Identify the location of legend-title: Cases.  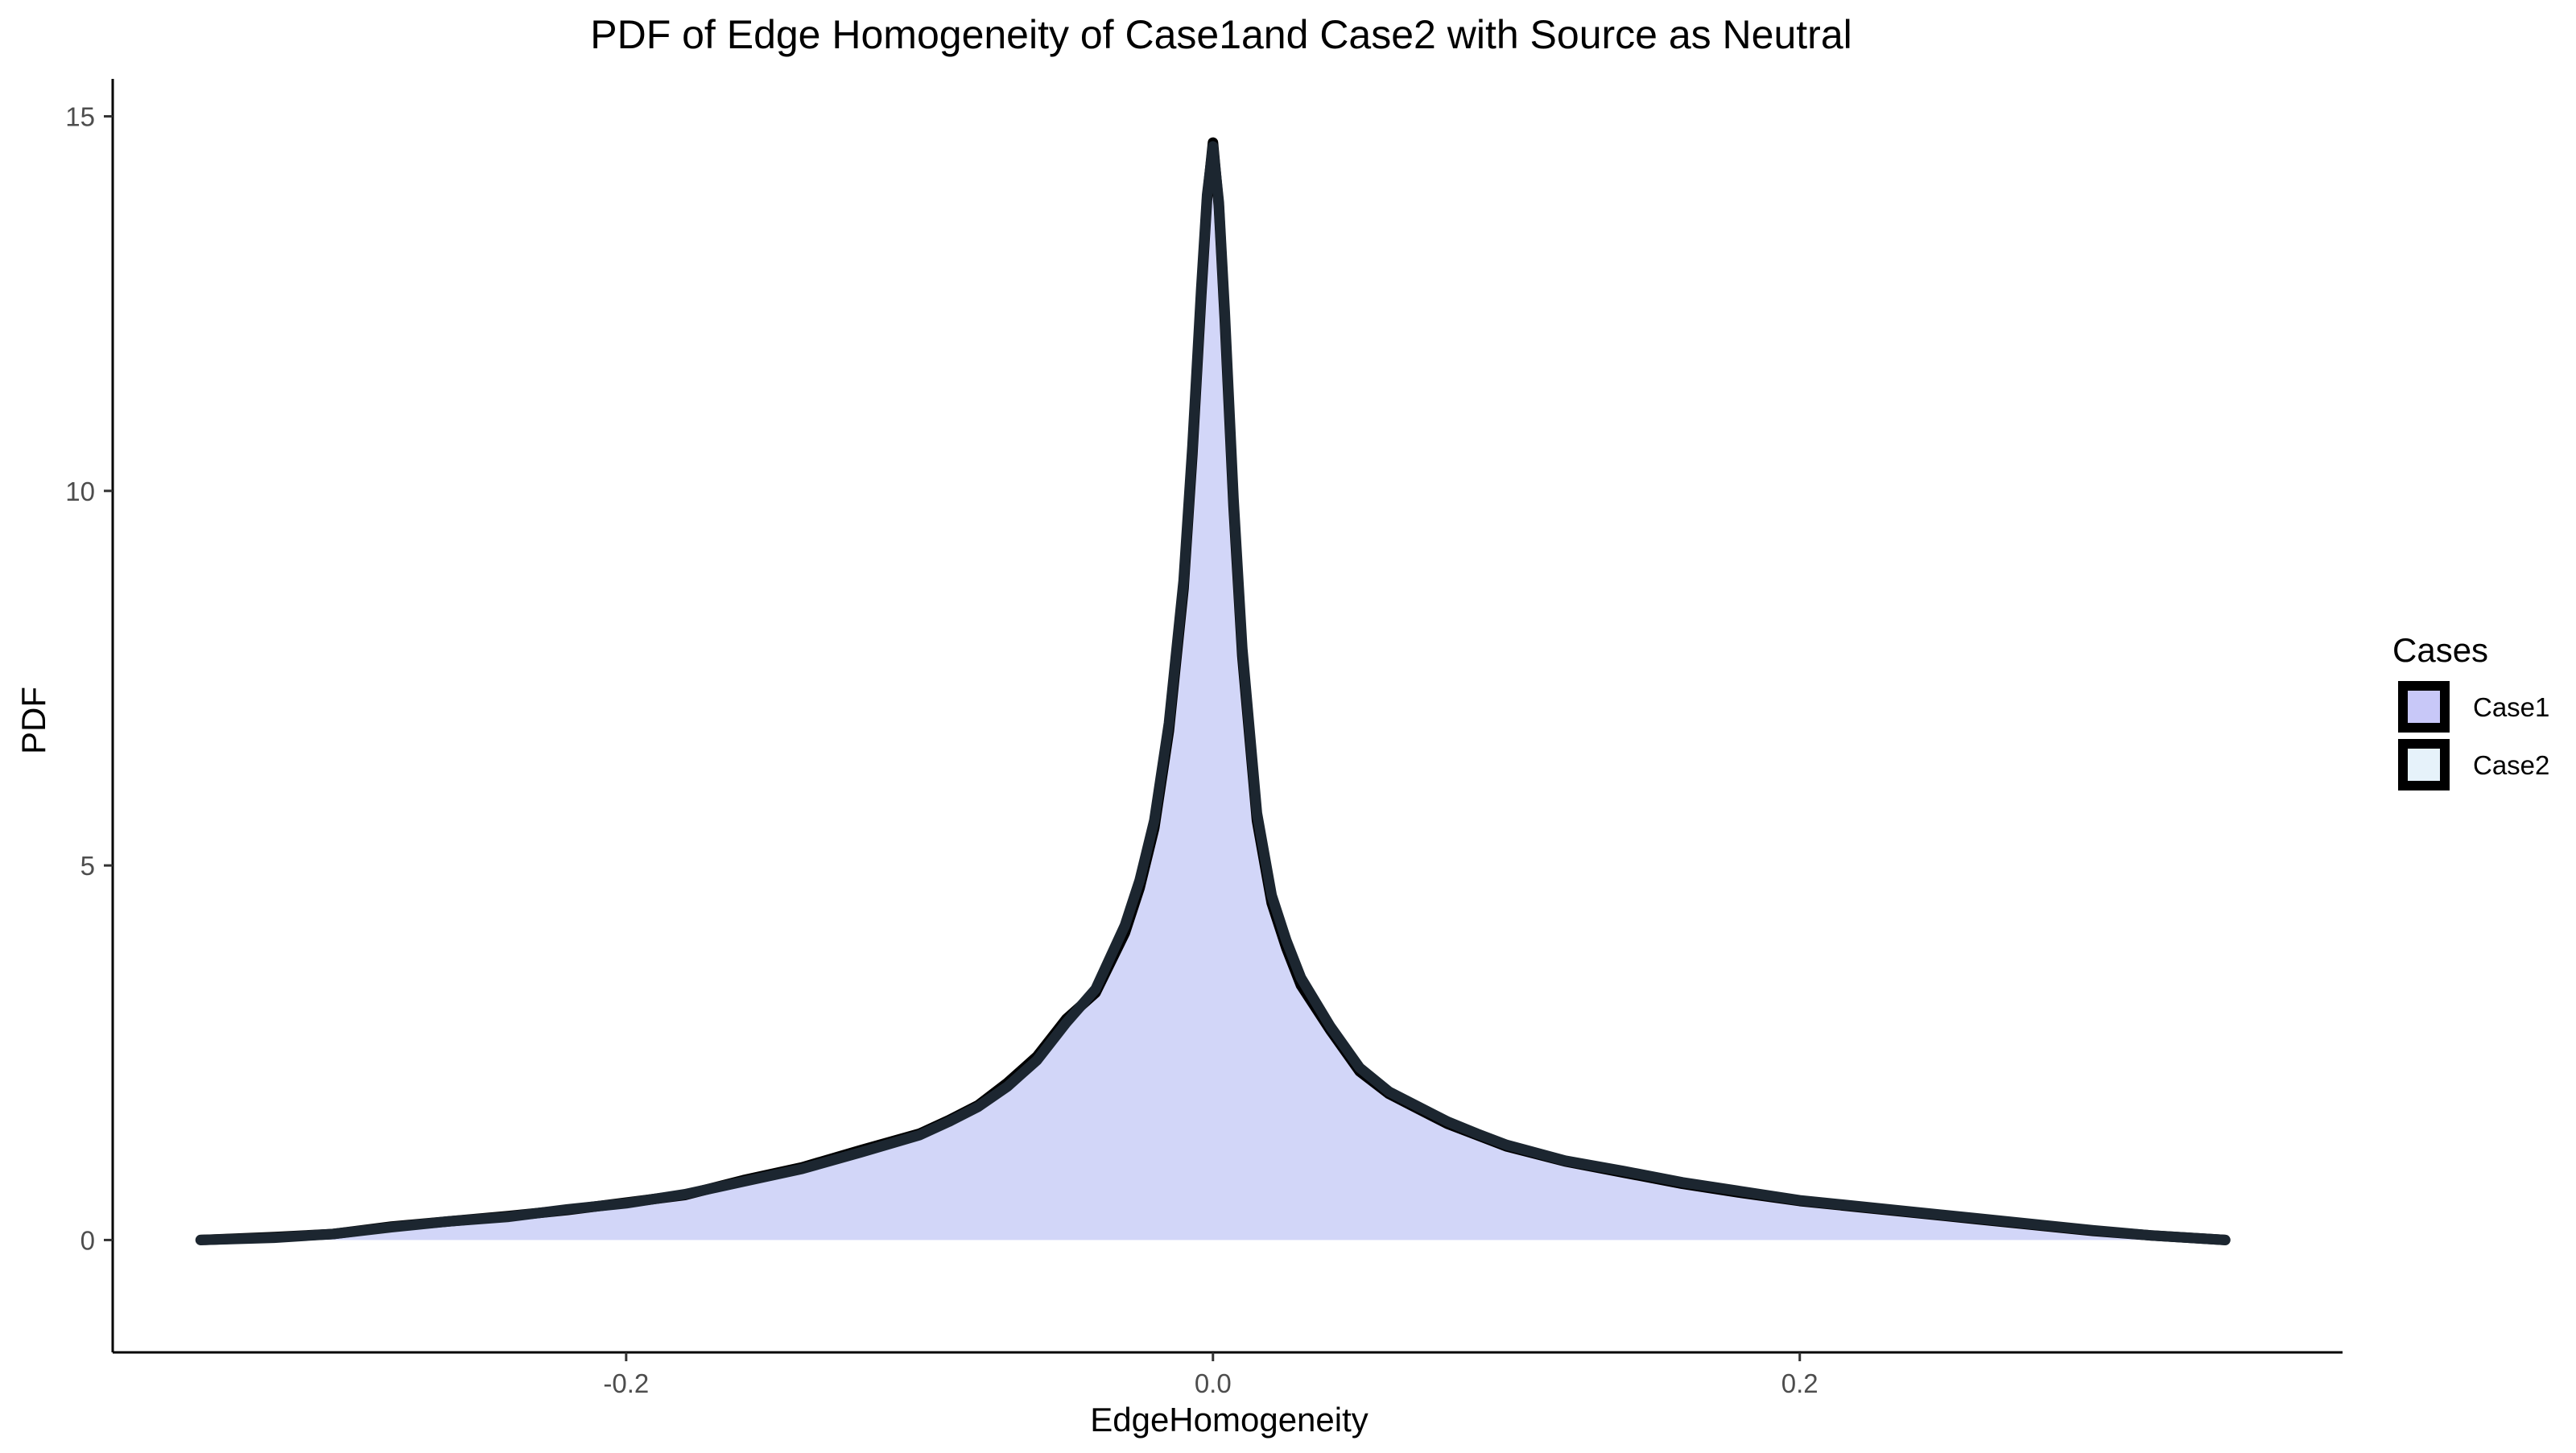
(2440, 650).